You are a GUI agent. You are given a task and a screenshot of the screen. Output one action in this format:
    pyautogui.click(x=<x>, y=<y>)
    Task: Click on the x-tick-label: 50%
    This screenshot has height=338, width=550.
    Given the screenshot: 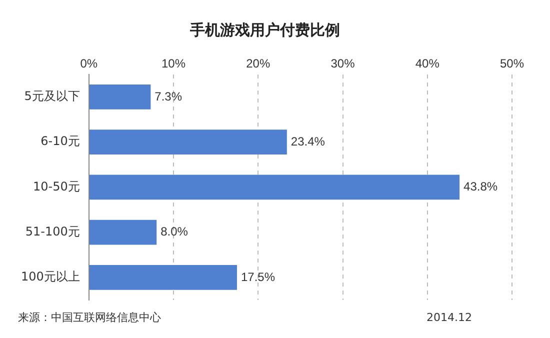 What is the action you would take?
    pyautogui.click(x=512, y=63)
    